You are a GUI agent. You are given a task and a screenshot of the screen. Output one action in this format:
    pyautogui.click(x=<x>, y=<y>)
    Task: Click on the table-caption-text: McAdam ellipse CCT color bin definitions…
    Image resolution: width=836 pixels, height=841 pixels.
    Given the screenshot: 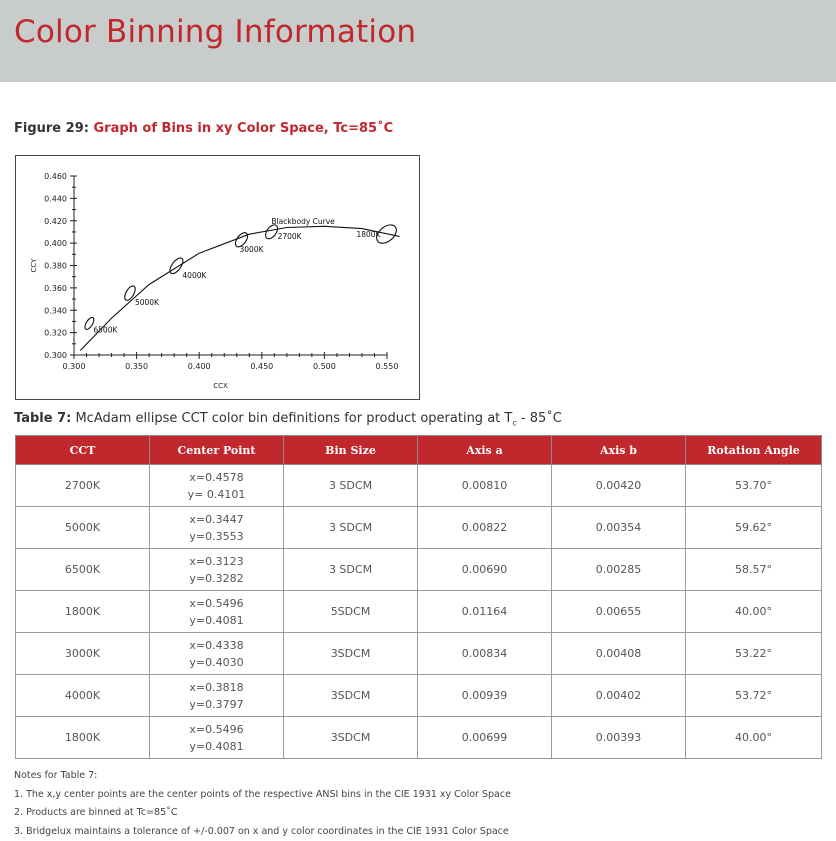 What is the action you would take?
    pyautogui.click(x=293, y=418)
    